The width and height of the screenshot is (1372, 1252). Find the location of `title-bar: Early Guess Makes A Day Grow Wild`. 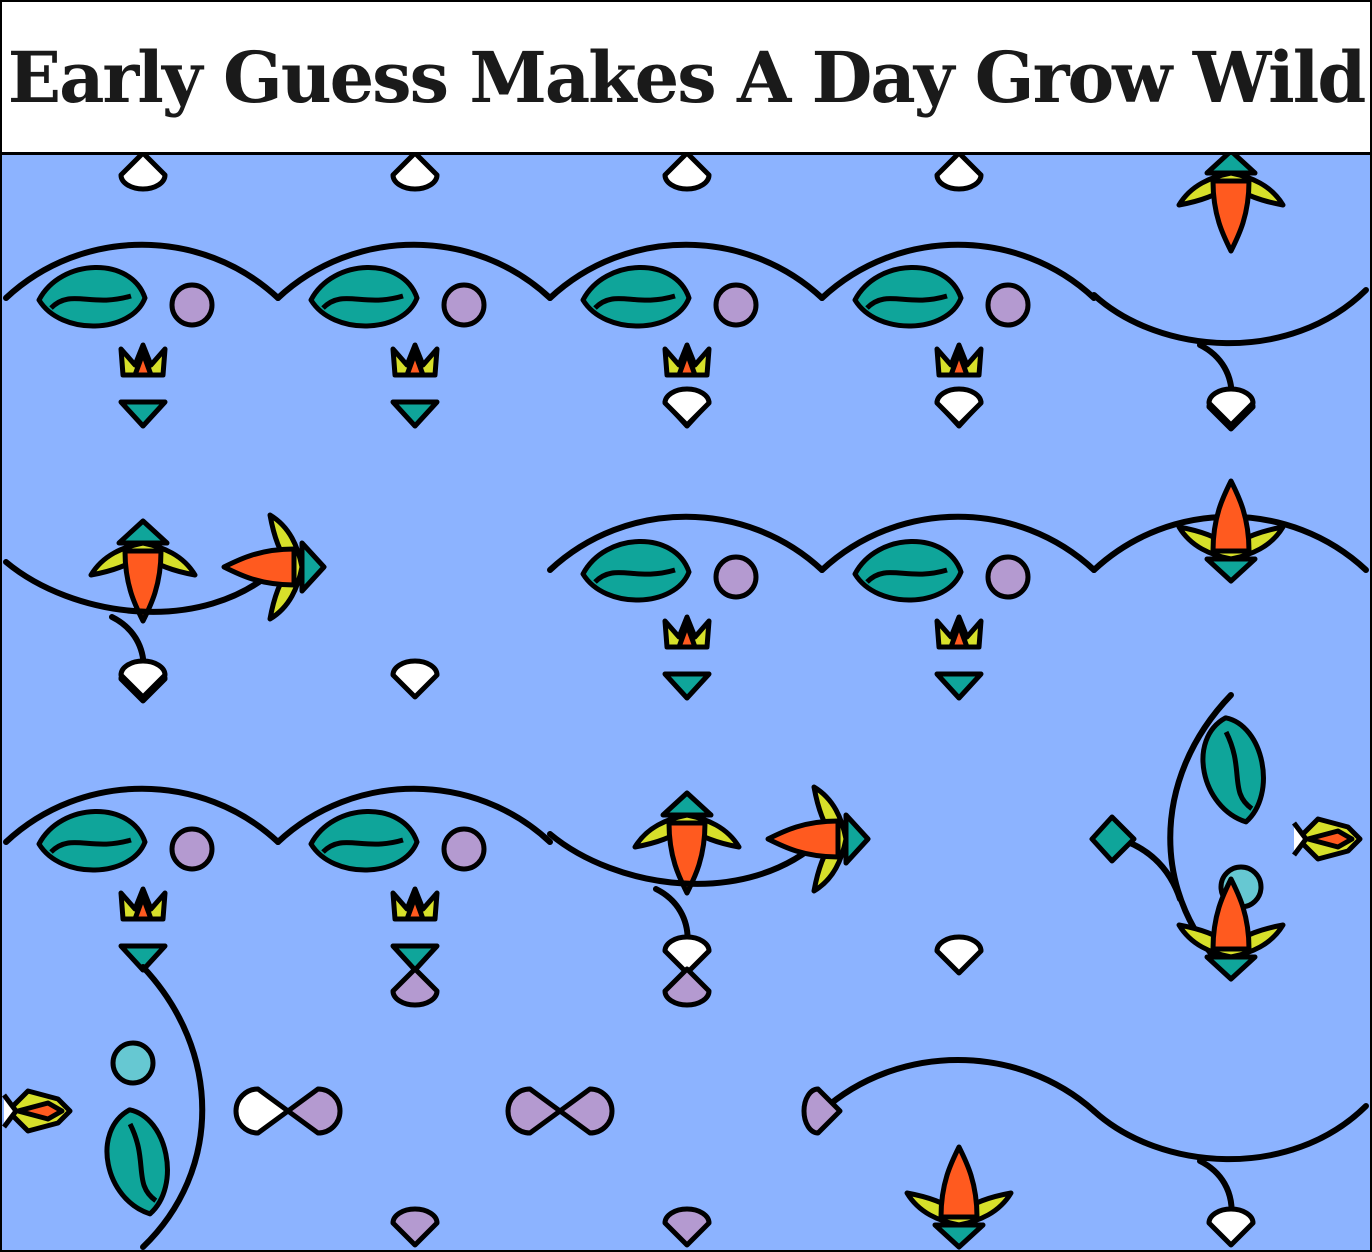

title-bar: Early Guess Makes A Day Grow Wild is located at coordinates (686, 78).